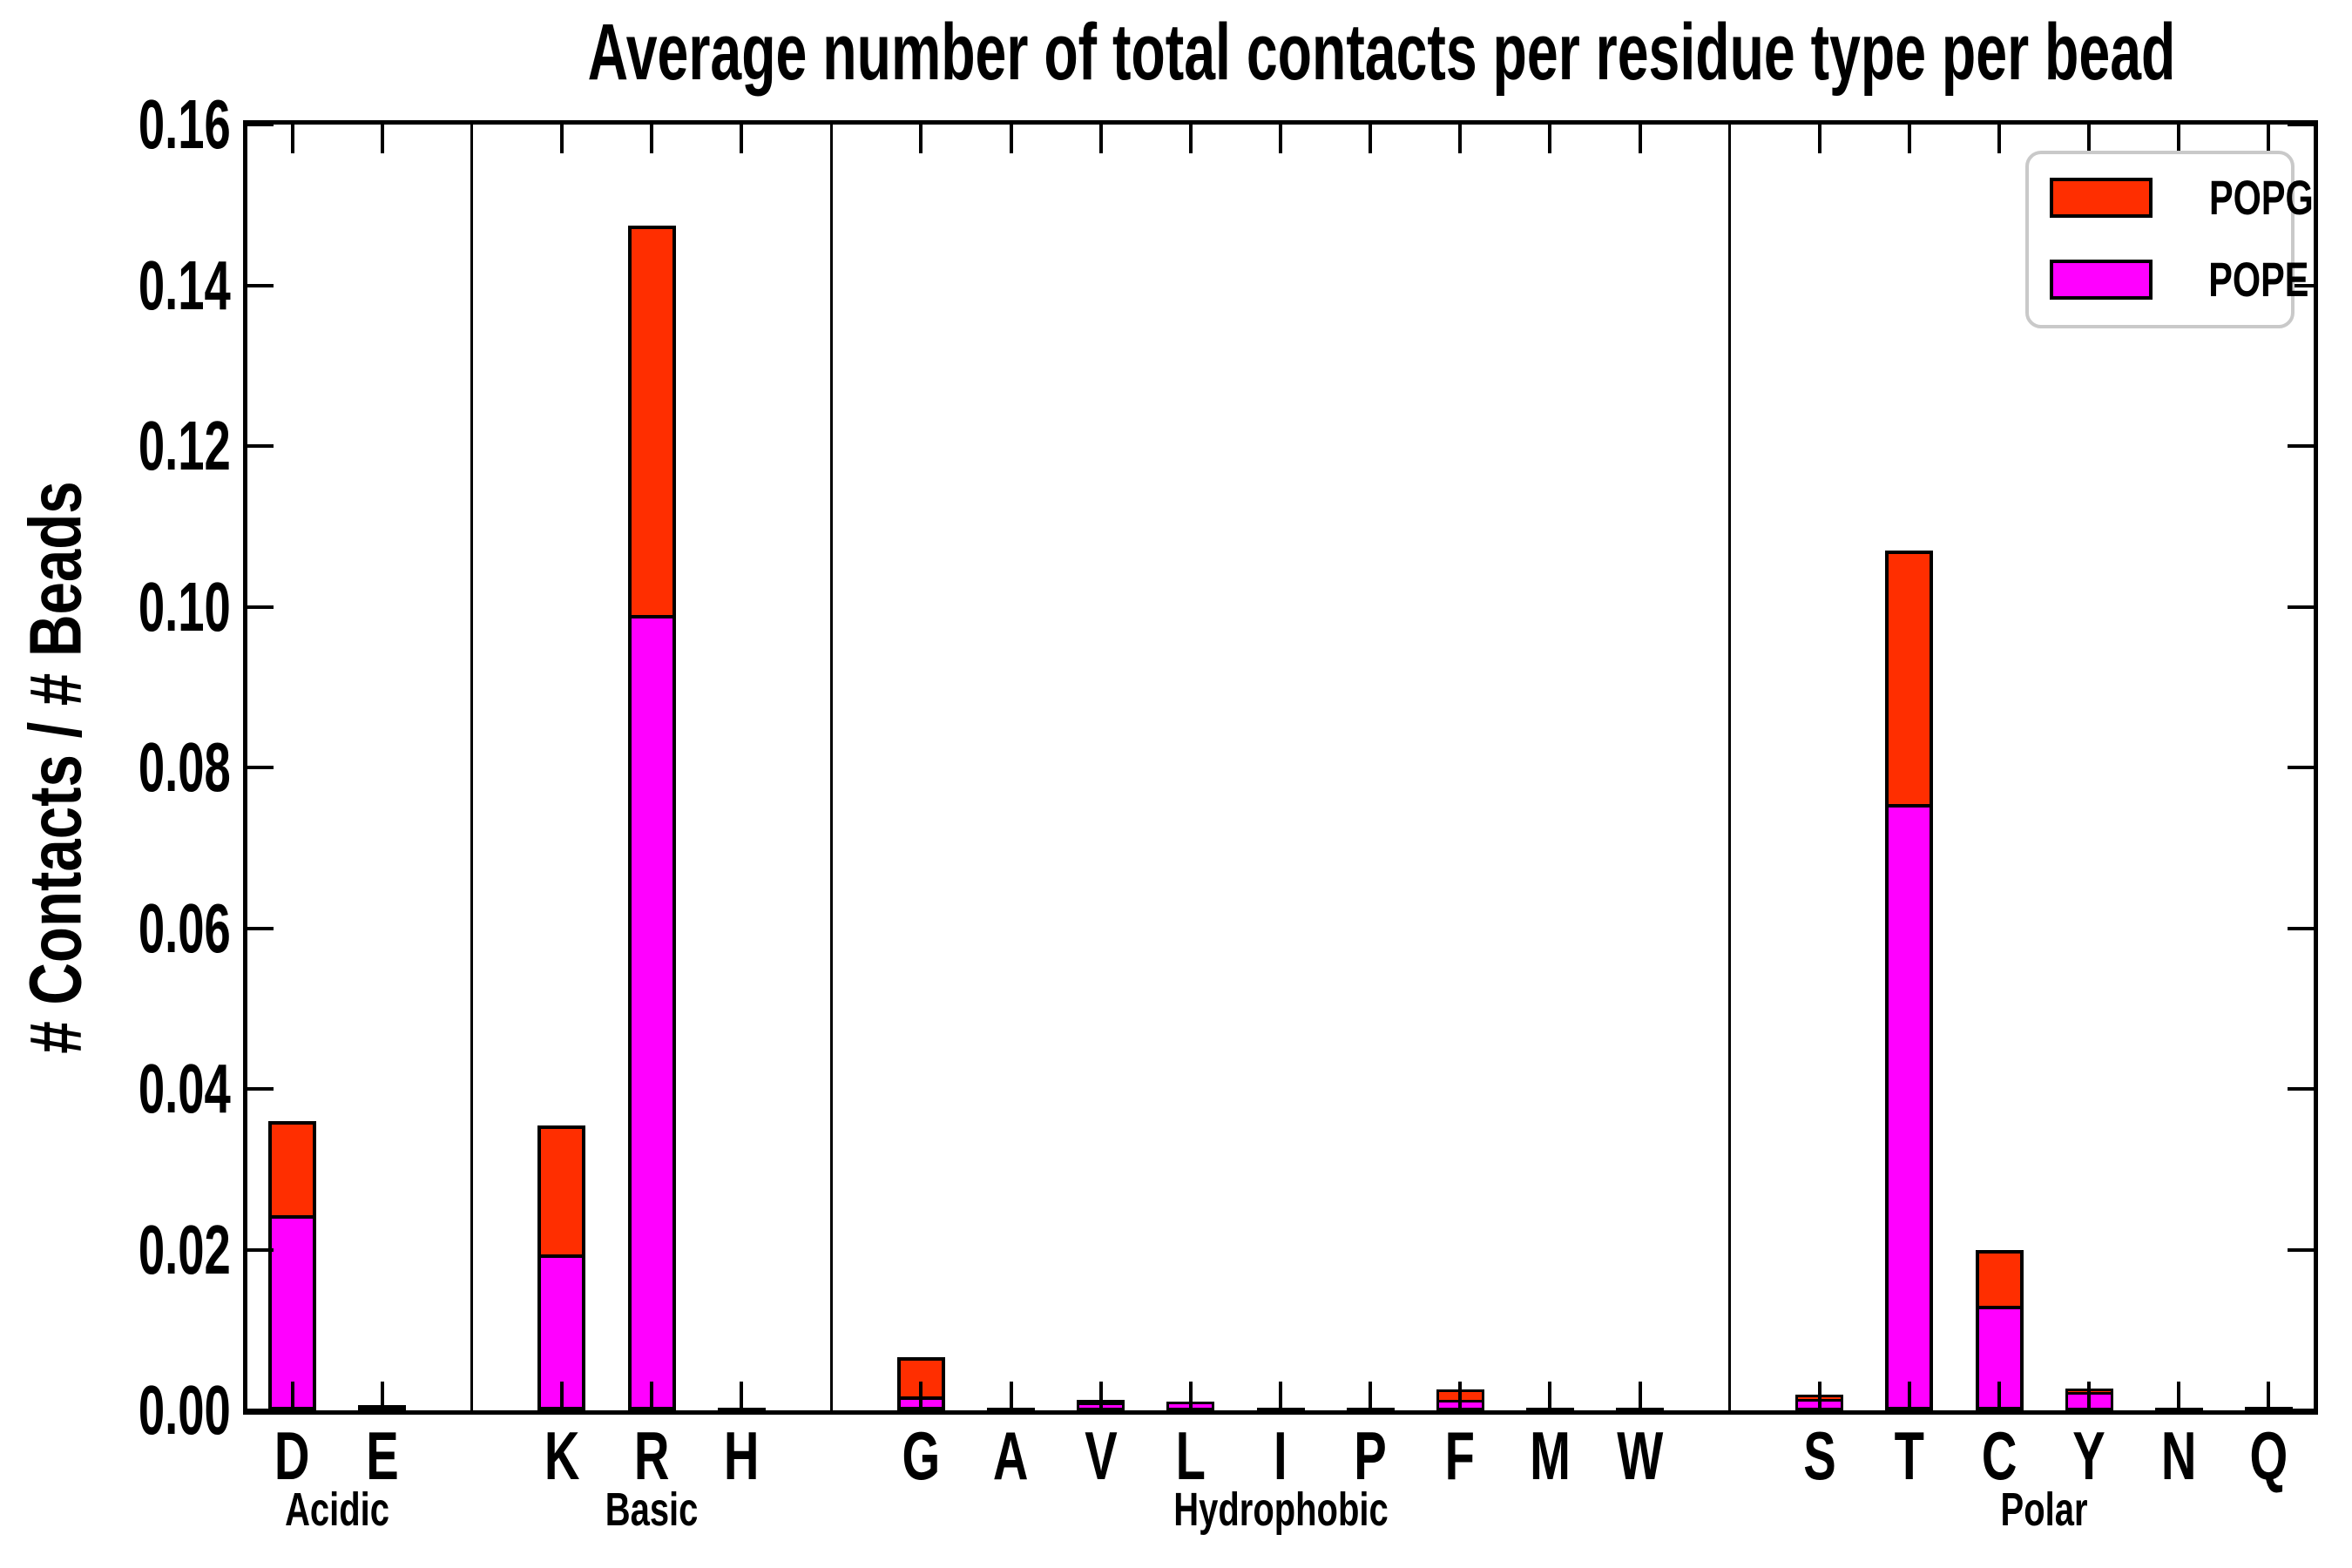 This screenshot has height=1568, width=2352. I want to click on xtick-top-W, so click(1640, 139).